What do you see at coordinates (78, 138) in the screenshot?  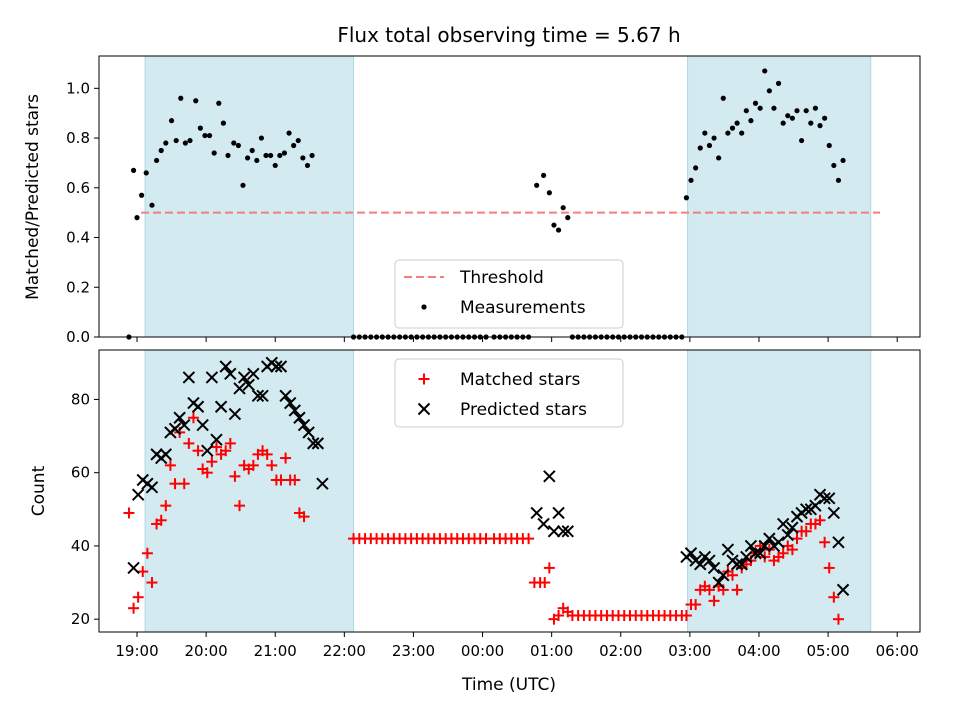 I see `y-tick-label: 0.8` at bounding box center [78, 138].